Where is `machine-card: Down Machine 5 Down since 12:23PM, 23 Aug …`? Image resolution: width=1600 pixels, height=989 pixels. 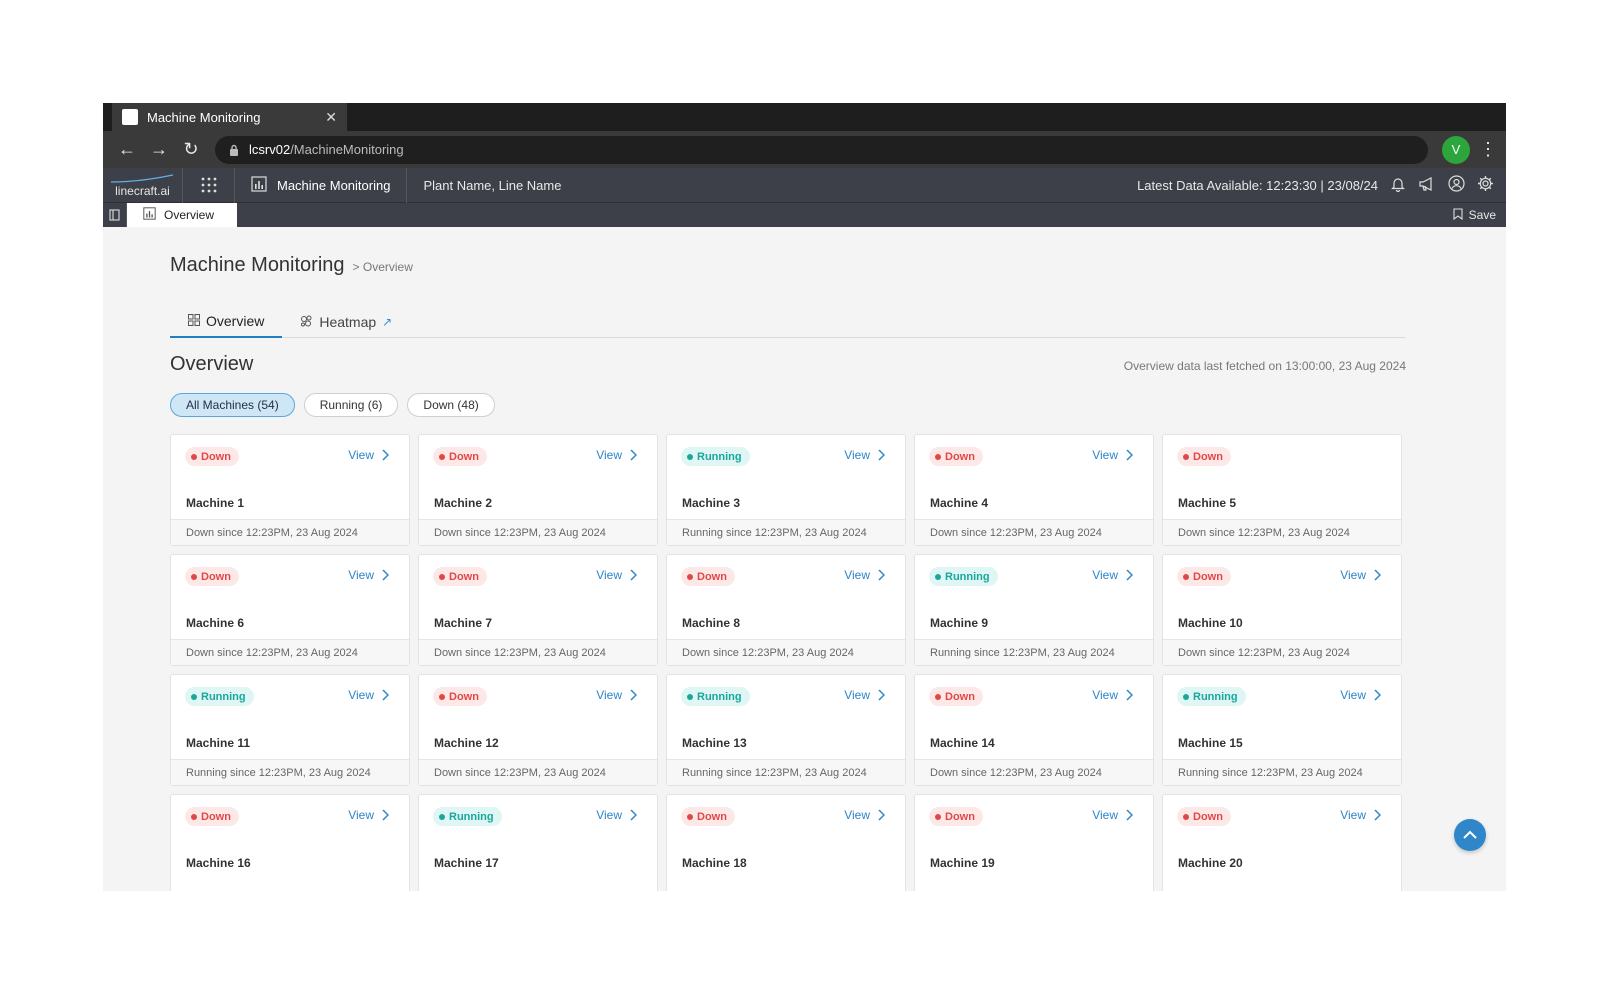
machine-card: Down Machine 5 Down since 12:23PM, 23 Aug … is located at coordinates (1282, 490).